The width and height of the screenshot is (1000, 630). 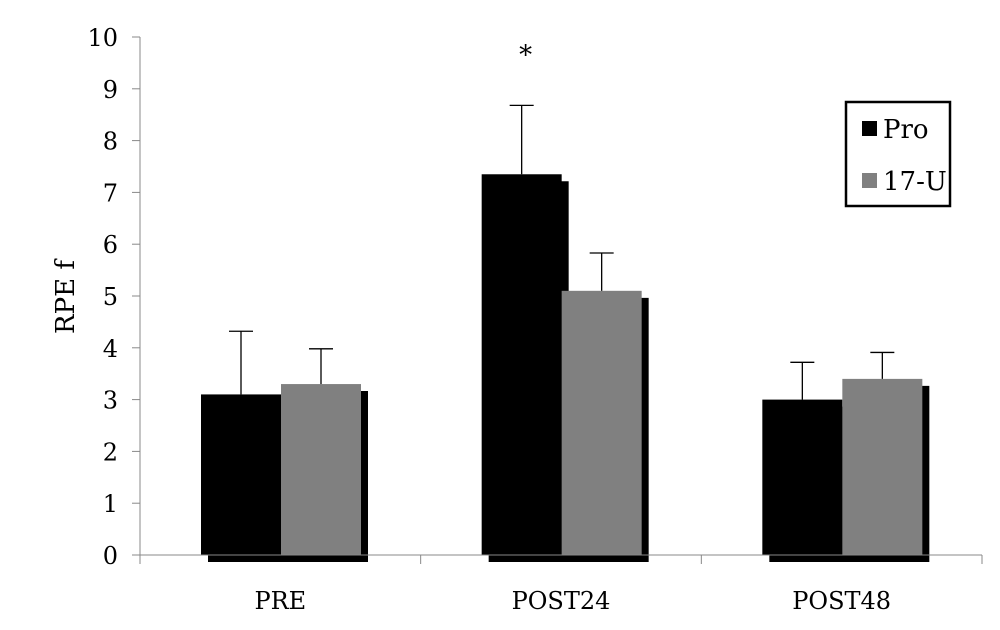 I want to click on y-tick-label: 7, so click(x=110, y=193).